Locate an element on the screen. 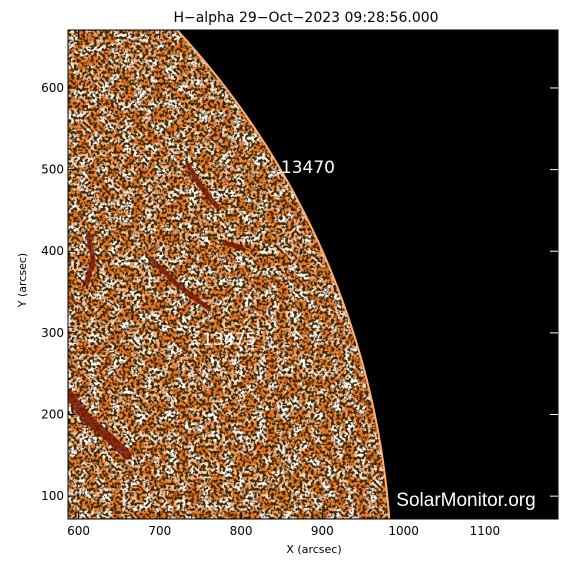 Image resolution: width=564 pixels, height=564 pixels. active-region-labels: 13470 13475 is located at coordinates (268, 254).